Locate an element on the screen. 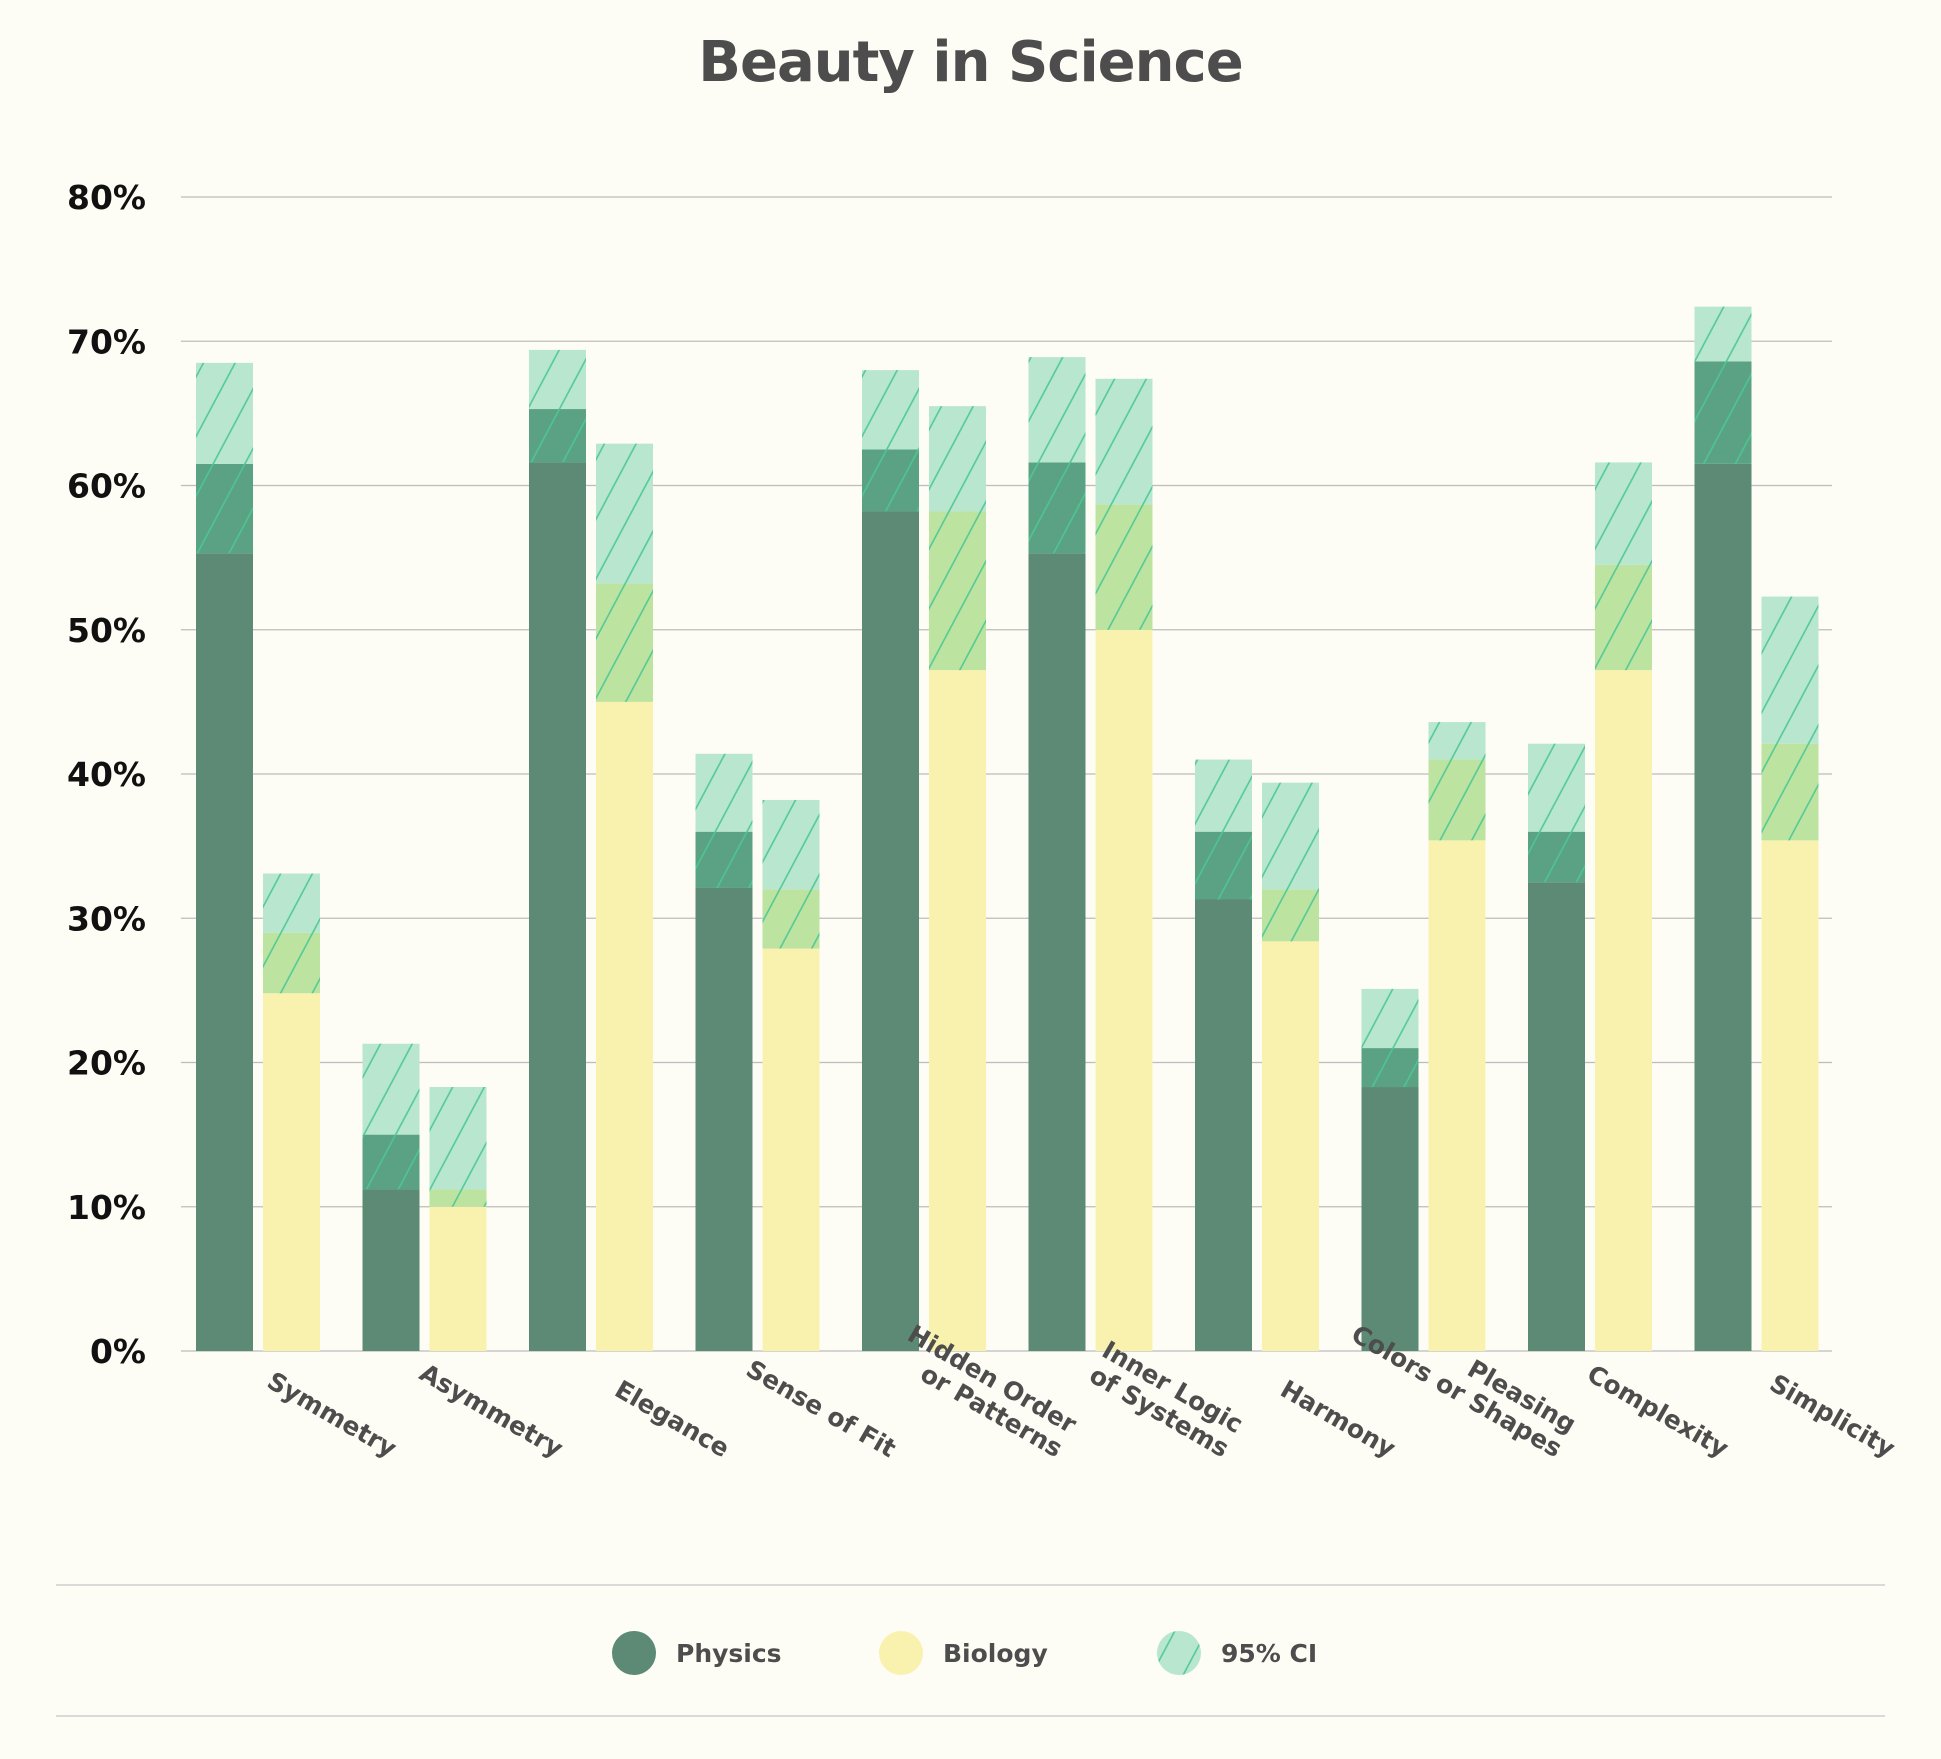 This screenshot has height=1759, width=1941. y-tick-label: 80% is located at coordinates (106, 197).